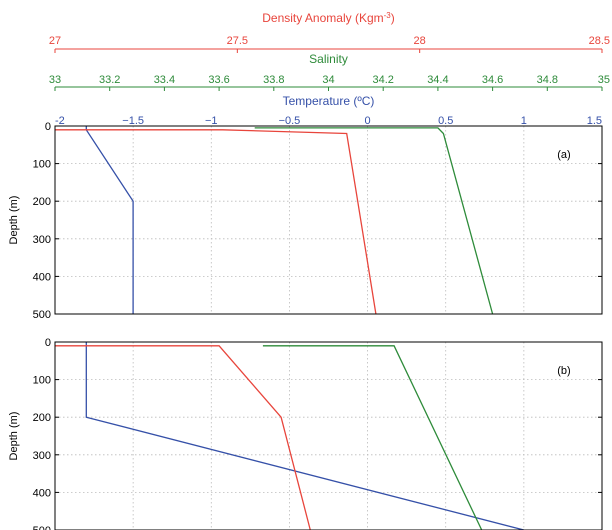 This screenshot has width=612, height=530. What do you see at coordinates (563, 155) in the screenshot?
I see `panel-label: (a)` at bounding box center [563, 155].